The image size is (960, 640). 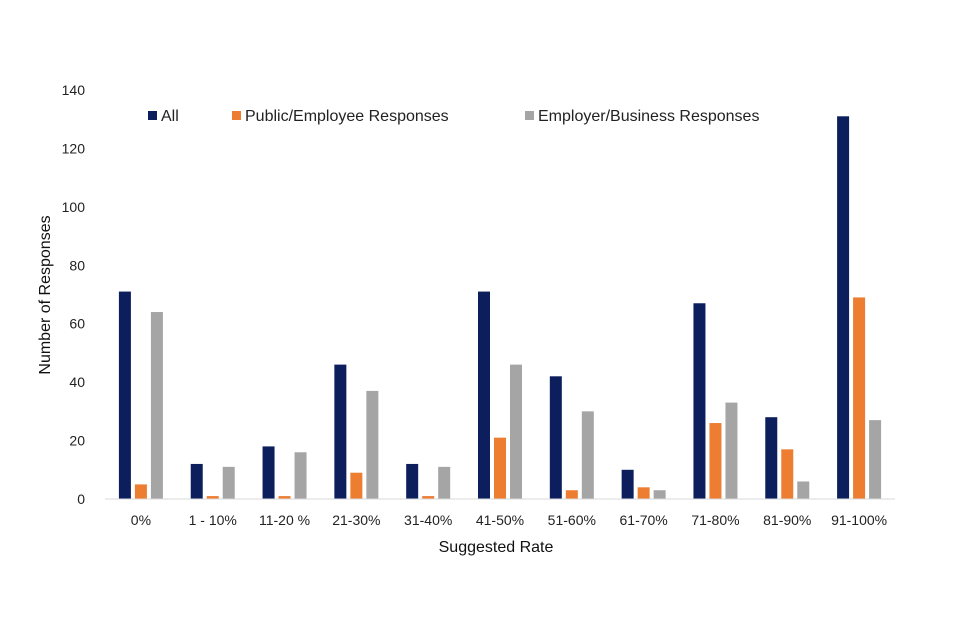 What do you see at coordinates (213, 520) in the screenshot?
I see `x-tick-label: 1 - 10%` at bounding box center [213, 520].